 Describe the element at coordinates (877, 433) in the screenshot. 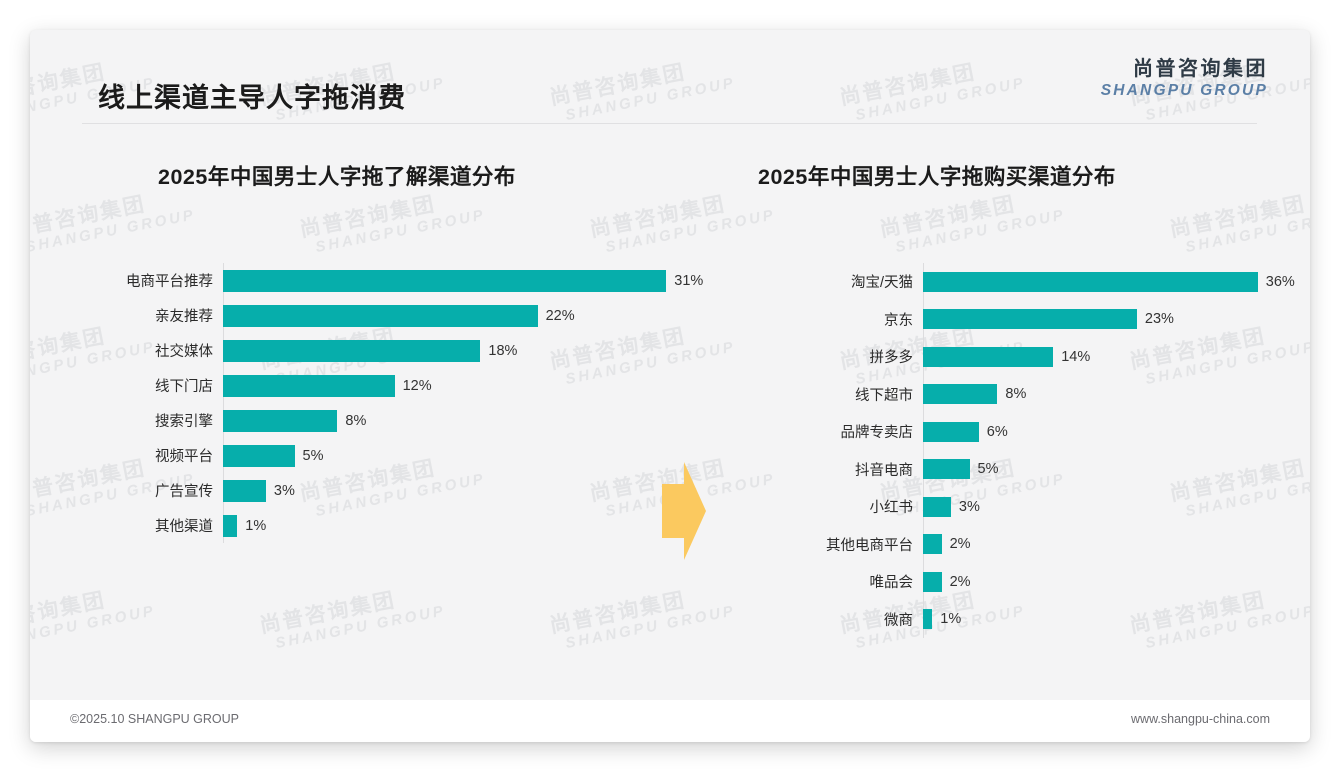

I see `bar-category-label: 品牌专卖店` at that location.